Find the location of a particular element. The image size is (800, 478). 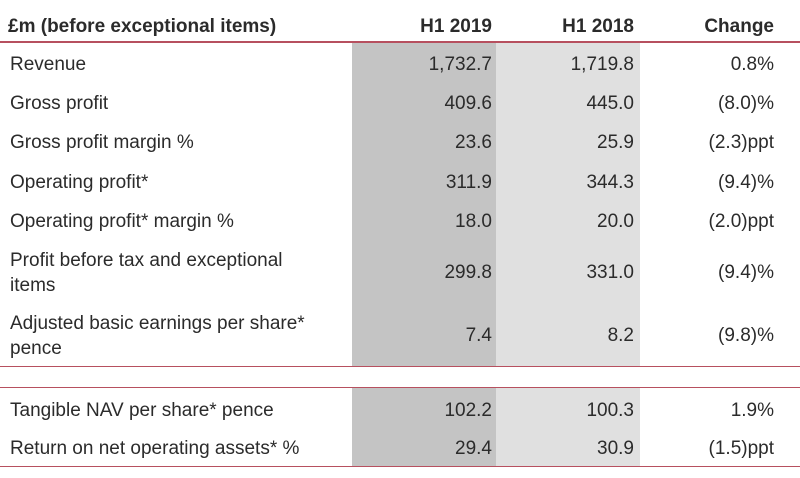

row-h1-2018: 20.0 is located at coordinates (615, 221).